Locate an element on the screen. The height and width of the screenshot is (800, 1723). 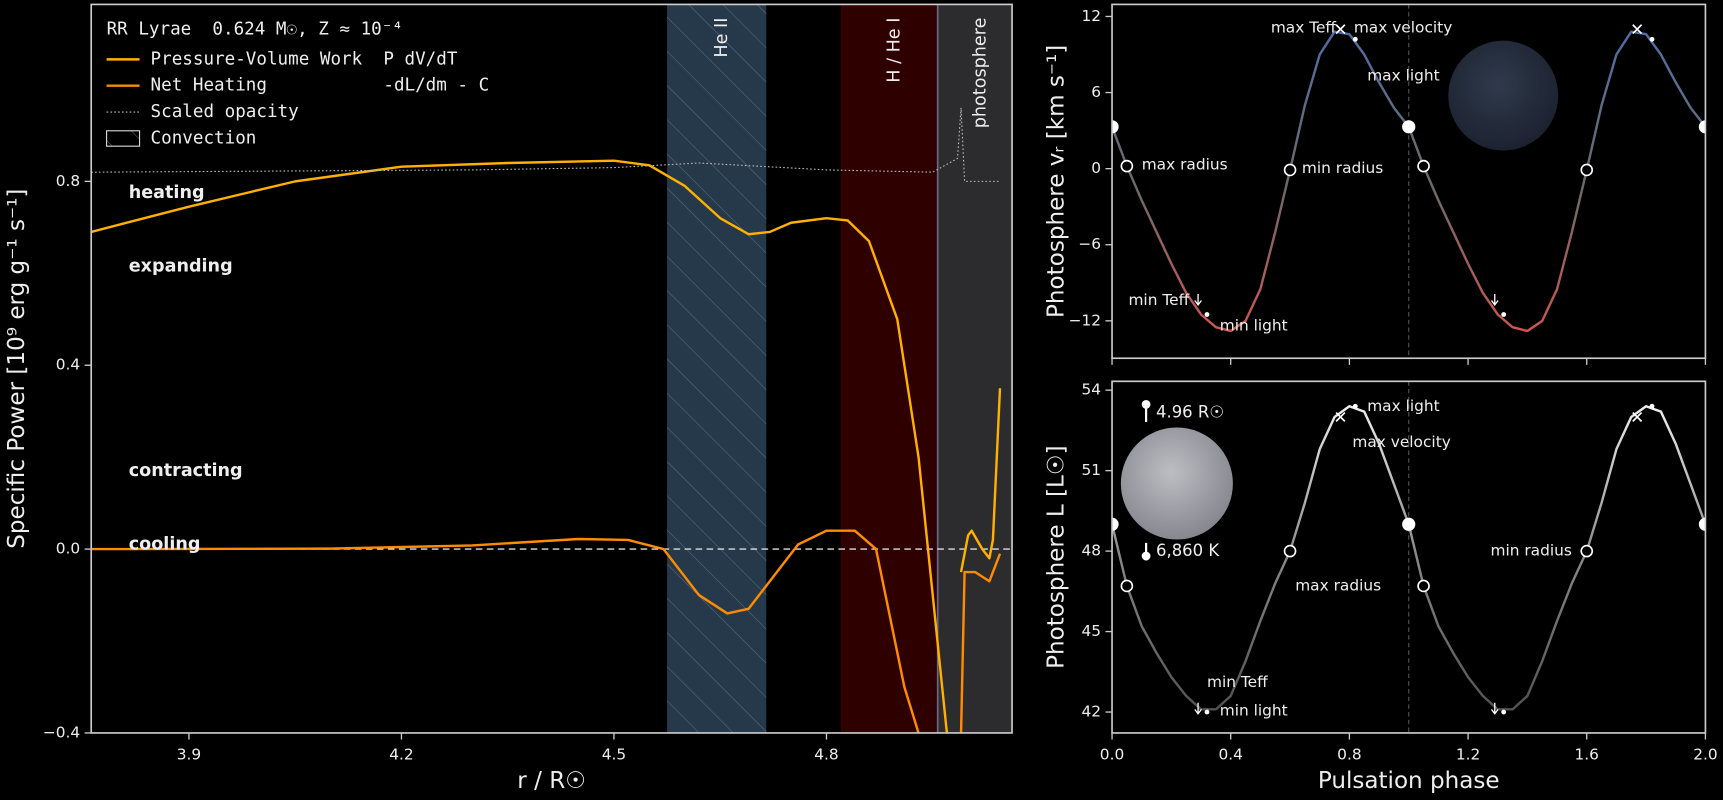
annotation: contracting is located at coordinates (186, 471).